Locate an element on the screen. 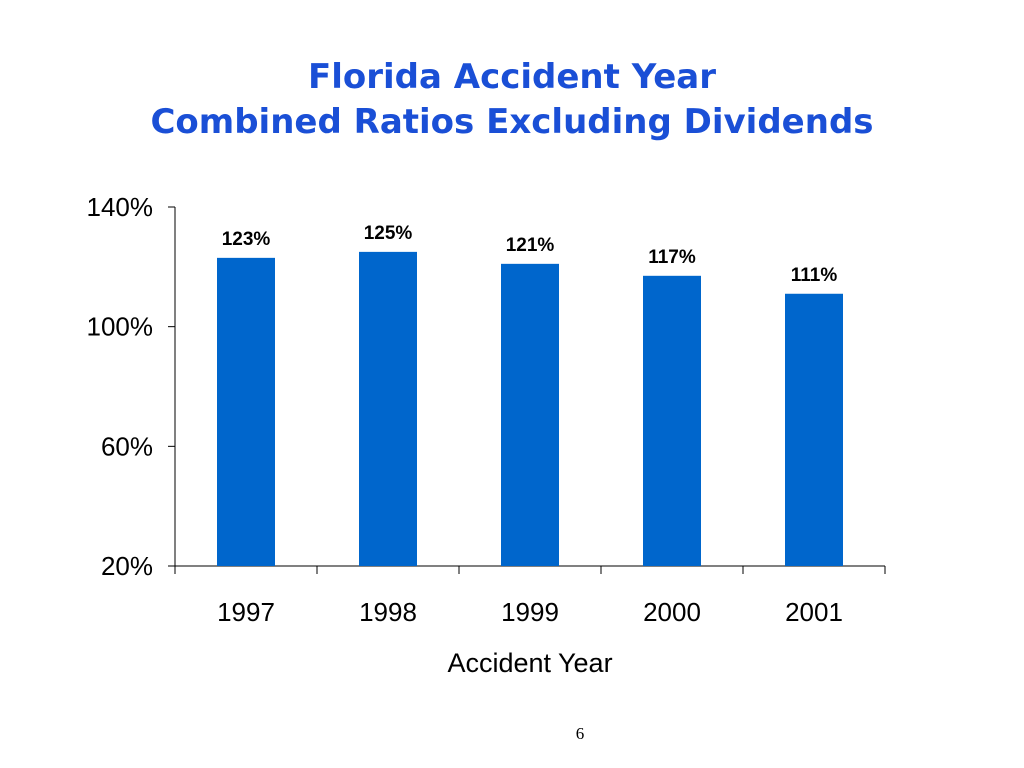 The width and height of the screenshot is (1024, 768). y-tick-label: 100% is located at coordinates (120, 327).